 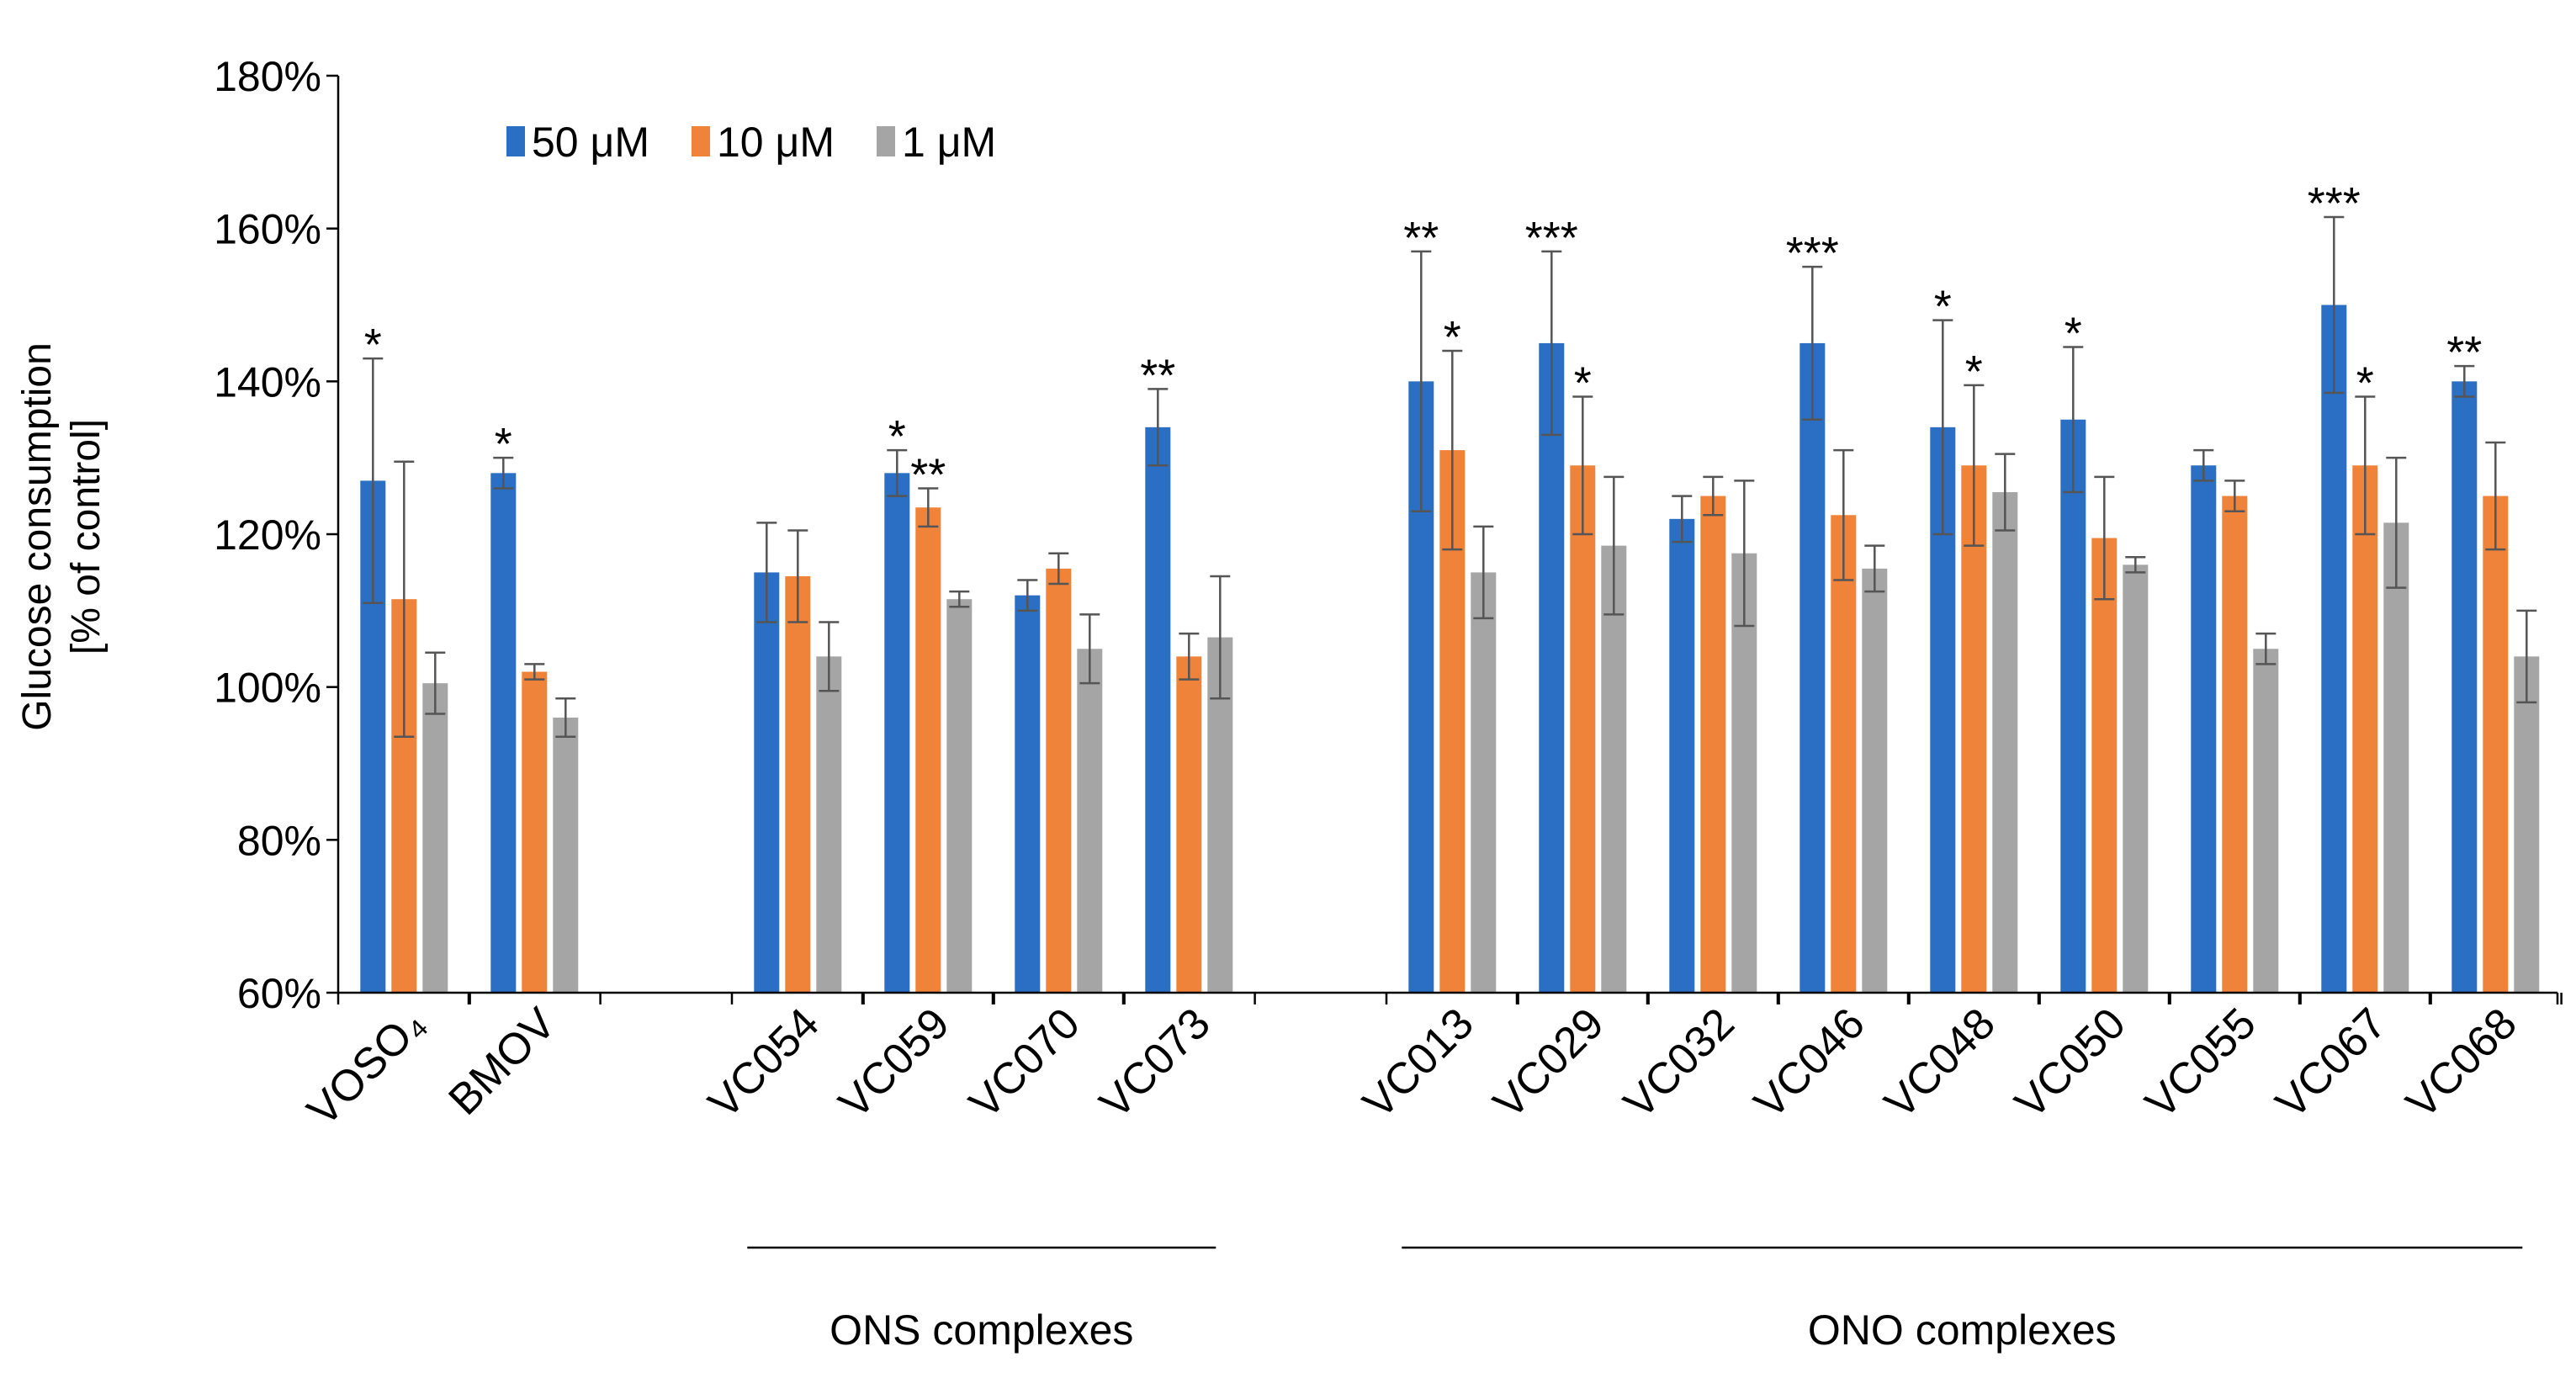 What do you see at coordinates (1962, 1330) in the screenshot?
I see `group-label: ONO complexes` at bounding box center [1962, 1330].